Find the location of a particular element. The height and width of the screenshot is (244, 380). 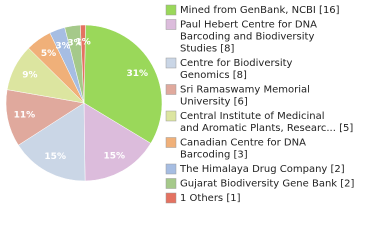

slice-label: 5% is located at coordinates (48, 54).